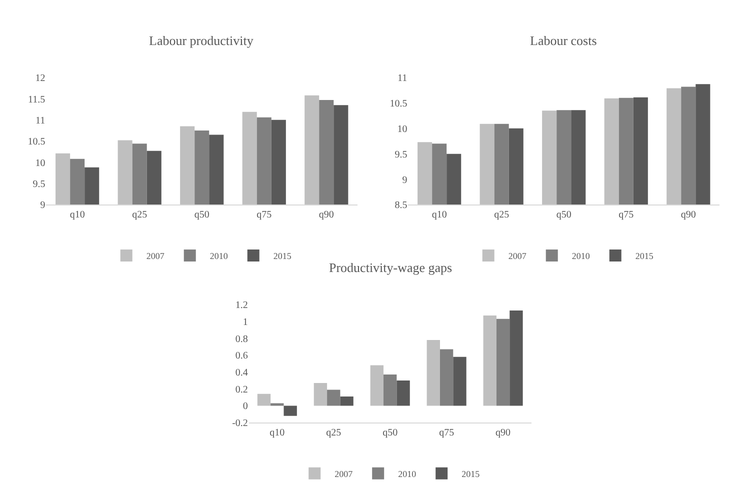  I want to click on chart-title: Labour costs, so click(563, 40).